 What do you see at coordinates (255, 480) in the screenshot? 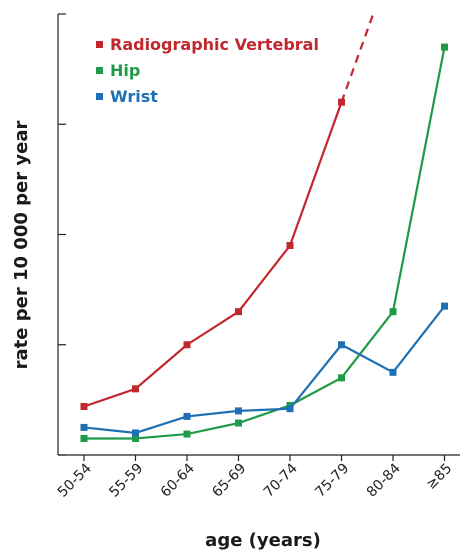
I see `x-tick-labels: 50-54 55-59 60-64 65-69 70-74 75-79 80-84 ≥85` at bounding box center [255, 480].